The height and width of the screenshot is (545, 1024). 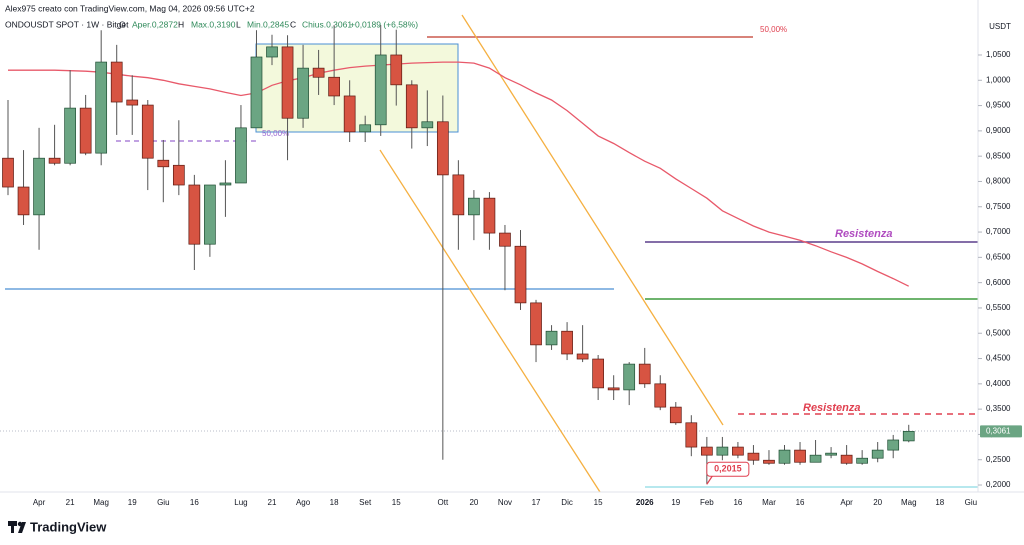 What do you see at coordinates (998, 282) in the screenshot?
I see `y-tick-label: 0,6000` at bounding box center [998, 282].